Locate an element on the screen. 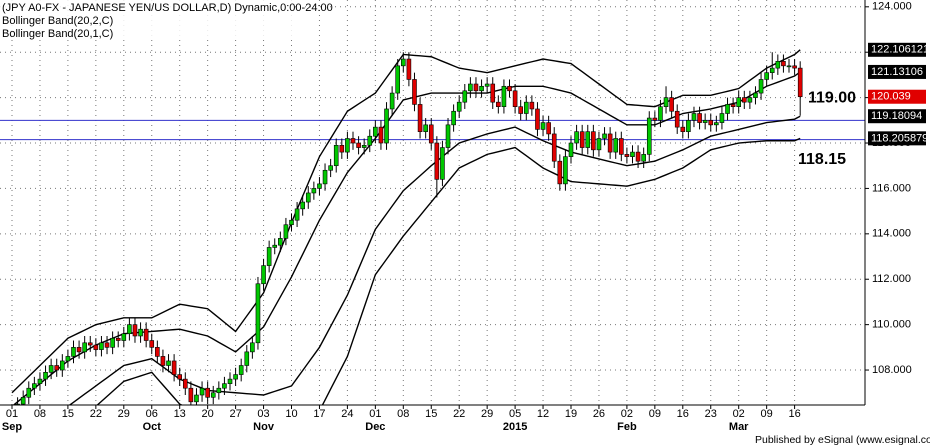 The image size is (930, 448). x-tick-label: 27 is located at coordinates (235, 414).